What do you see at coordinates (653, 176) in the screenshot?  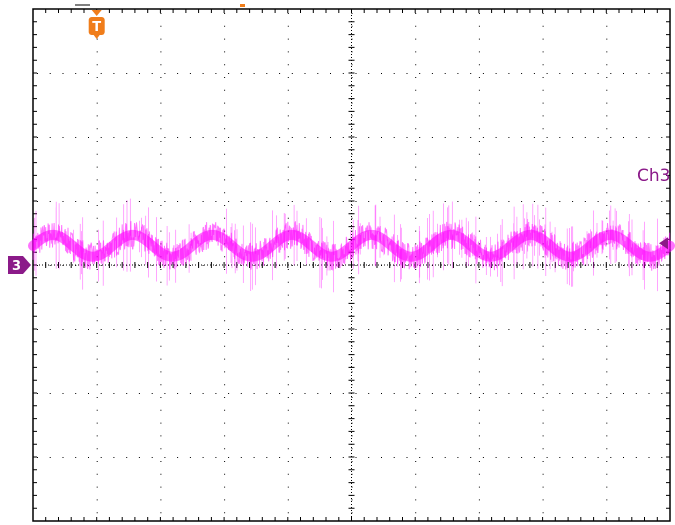 I see `channel-label-ch3: Ch3` at bounding box center [653, 176].